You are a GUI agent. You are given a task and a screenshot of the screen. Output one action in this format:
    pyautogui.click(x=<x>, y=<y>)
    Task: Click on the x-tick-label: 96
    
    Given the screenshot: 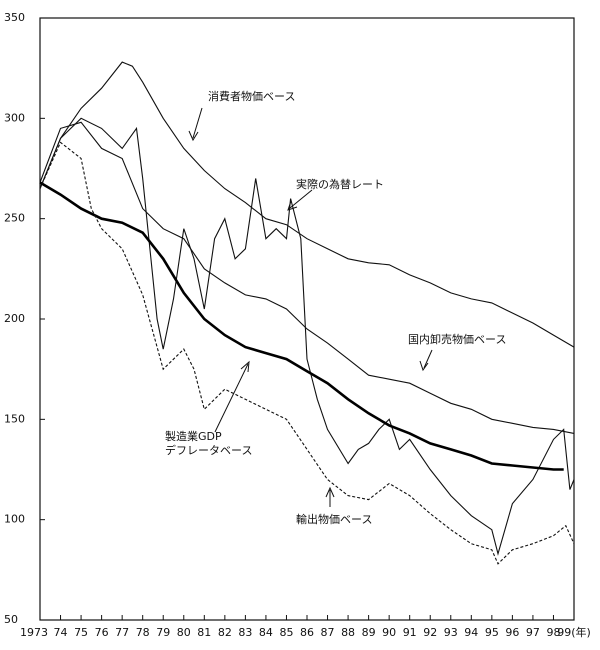 What is the action you would take?
    pyautogui.click(x=512, y=632)
    